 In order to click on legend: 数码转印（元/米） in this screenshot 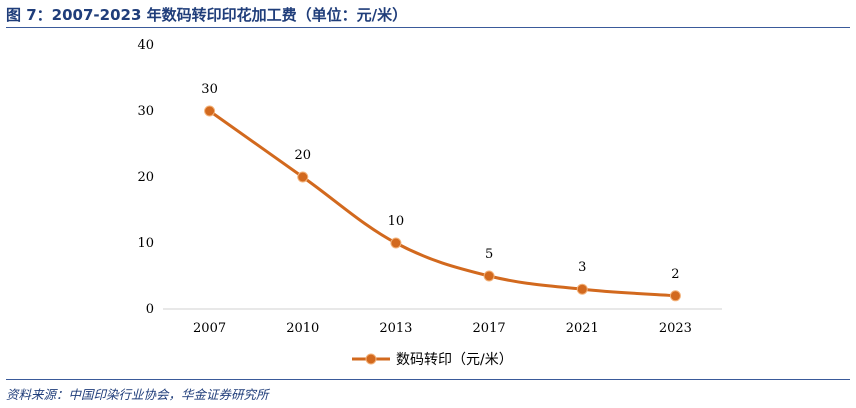, I will do `click(432, 360)`.